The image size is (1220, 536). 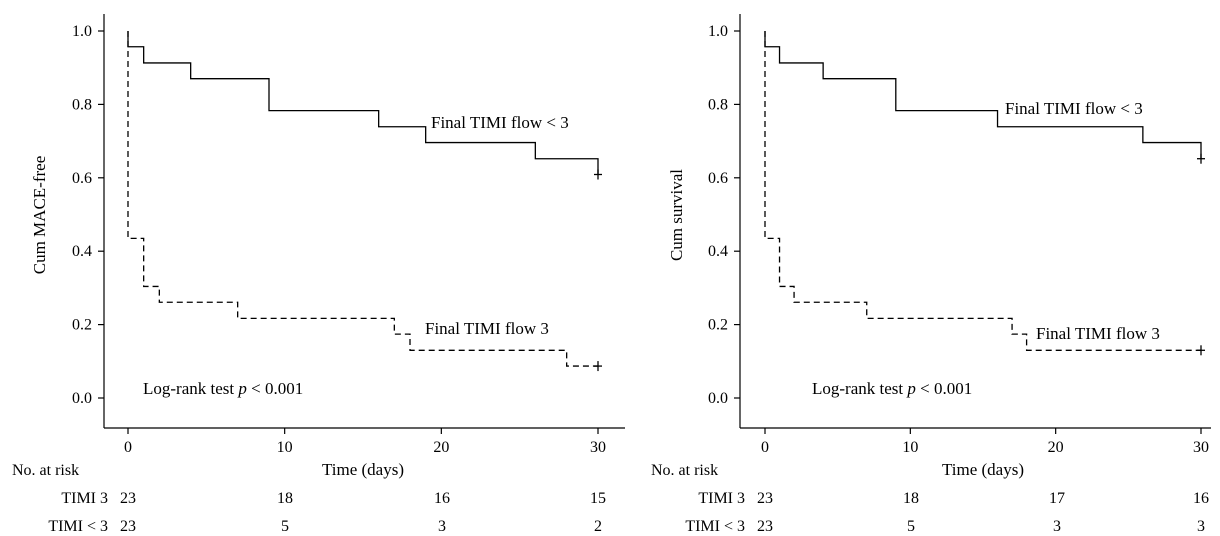 What do you see at coordinates (39, 215) in the screenshot?
I see `y-axis-label: Cum MACE-free` at bounding box center [39, 215].